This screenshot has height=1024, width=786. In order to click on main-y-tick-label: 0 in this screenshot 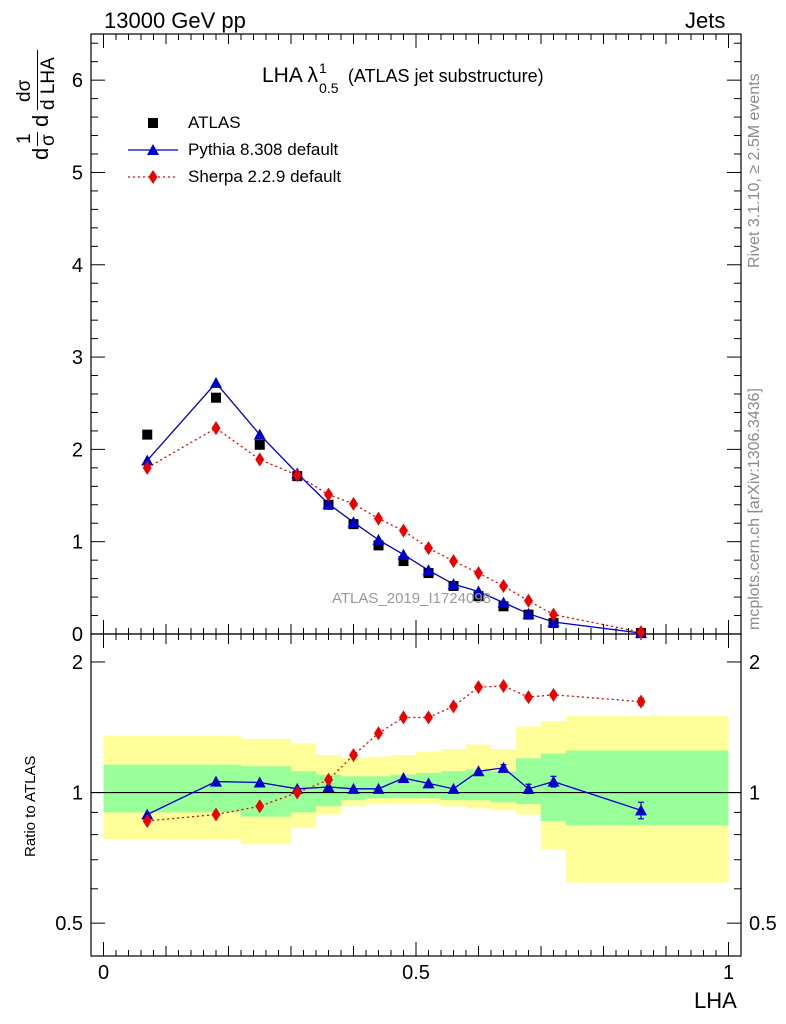, I will do `click(77, 635)`.